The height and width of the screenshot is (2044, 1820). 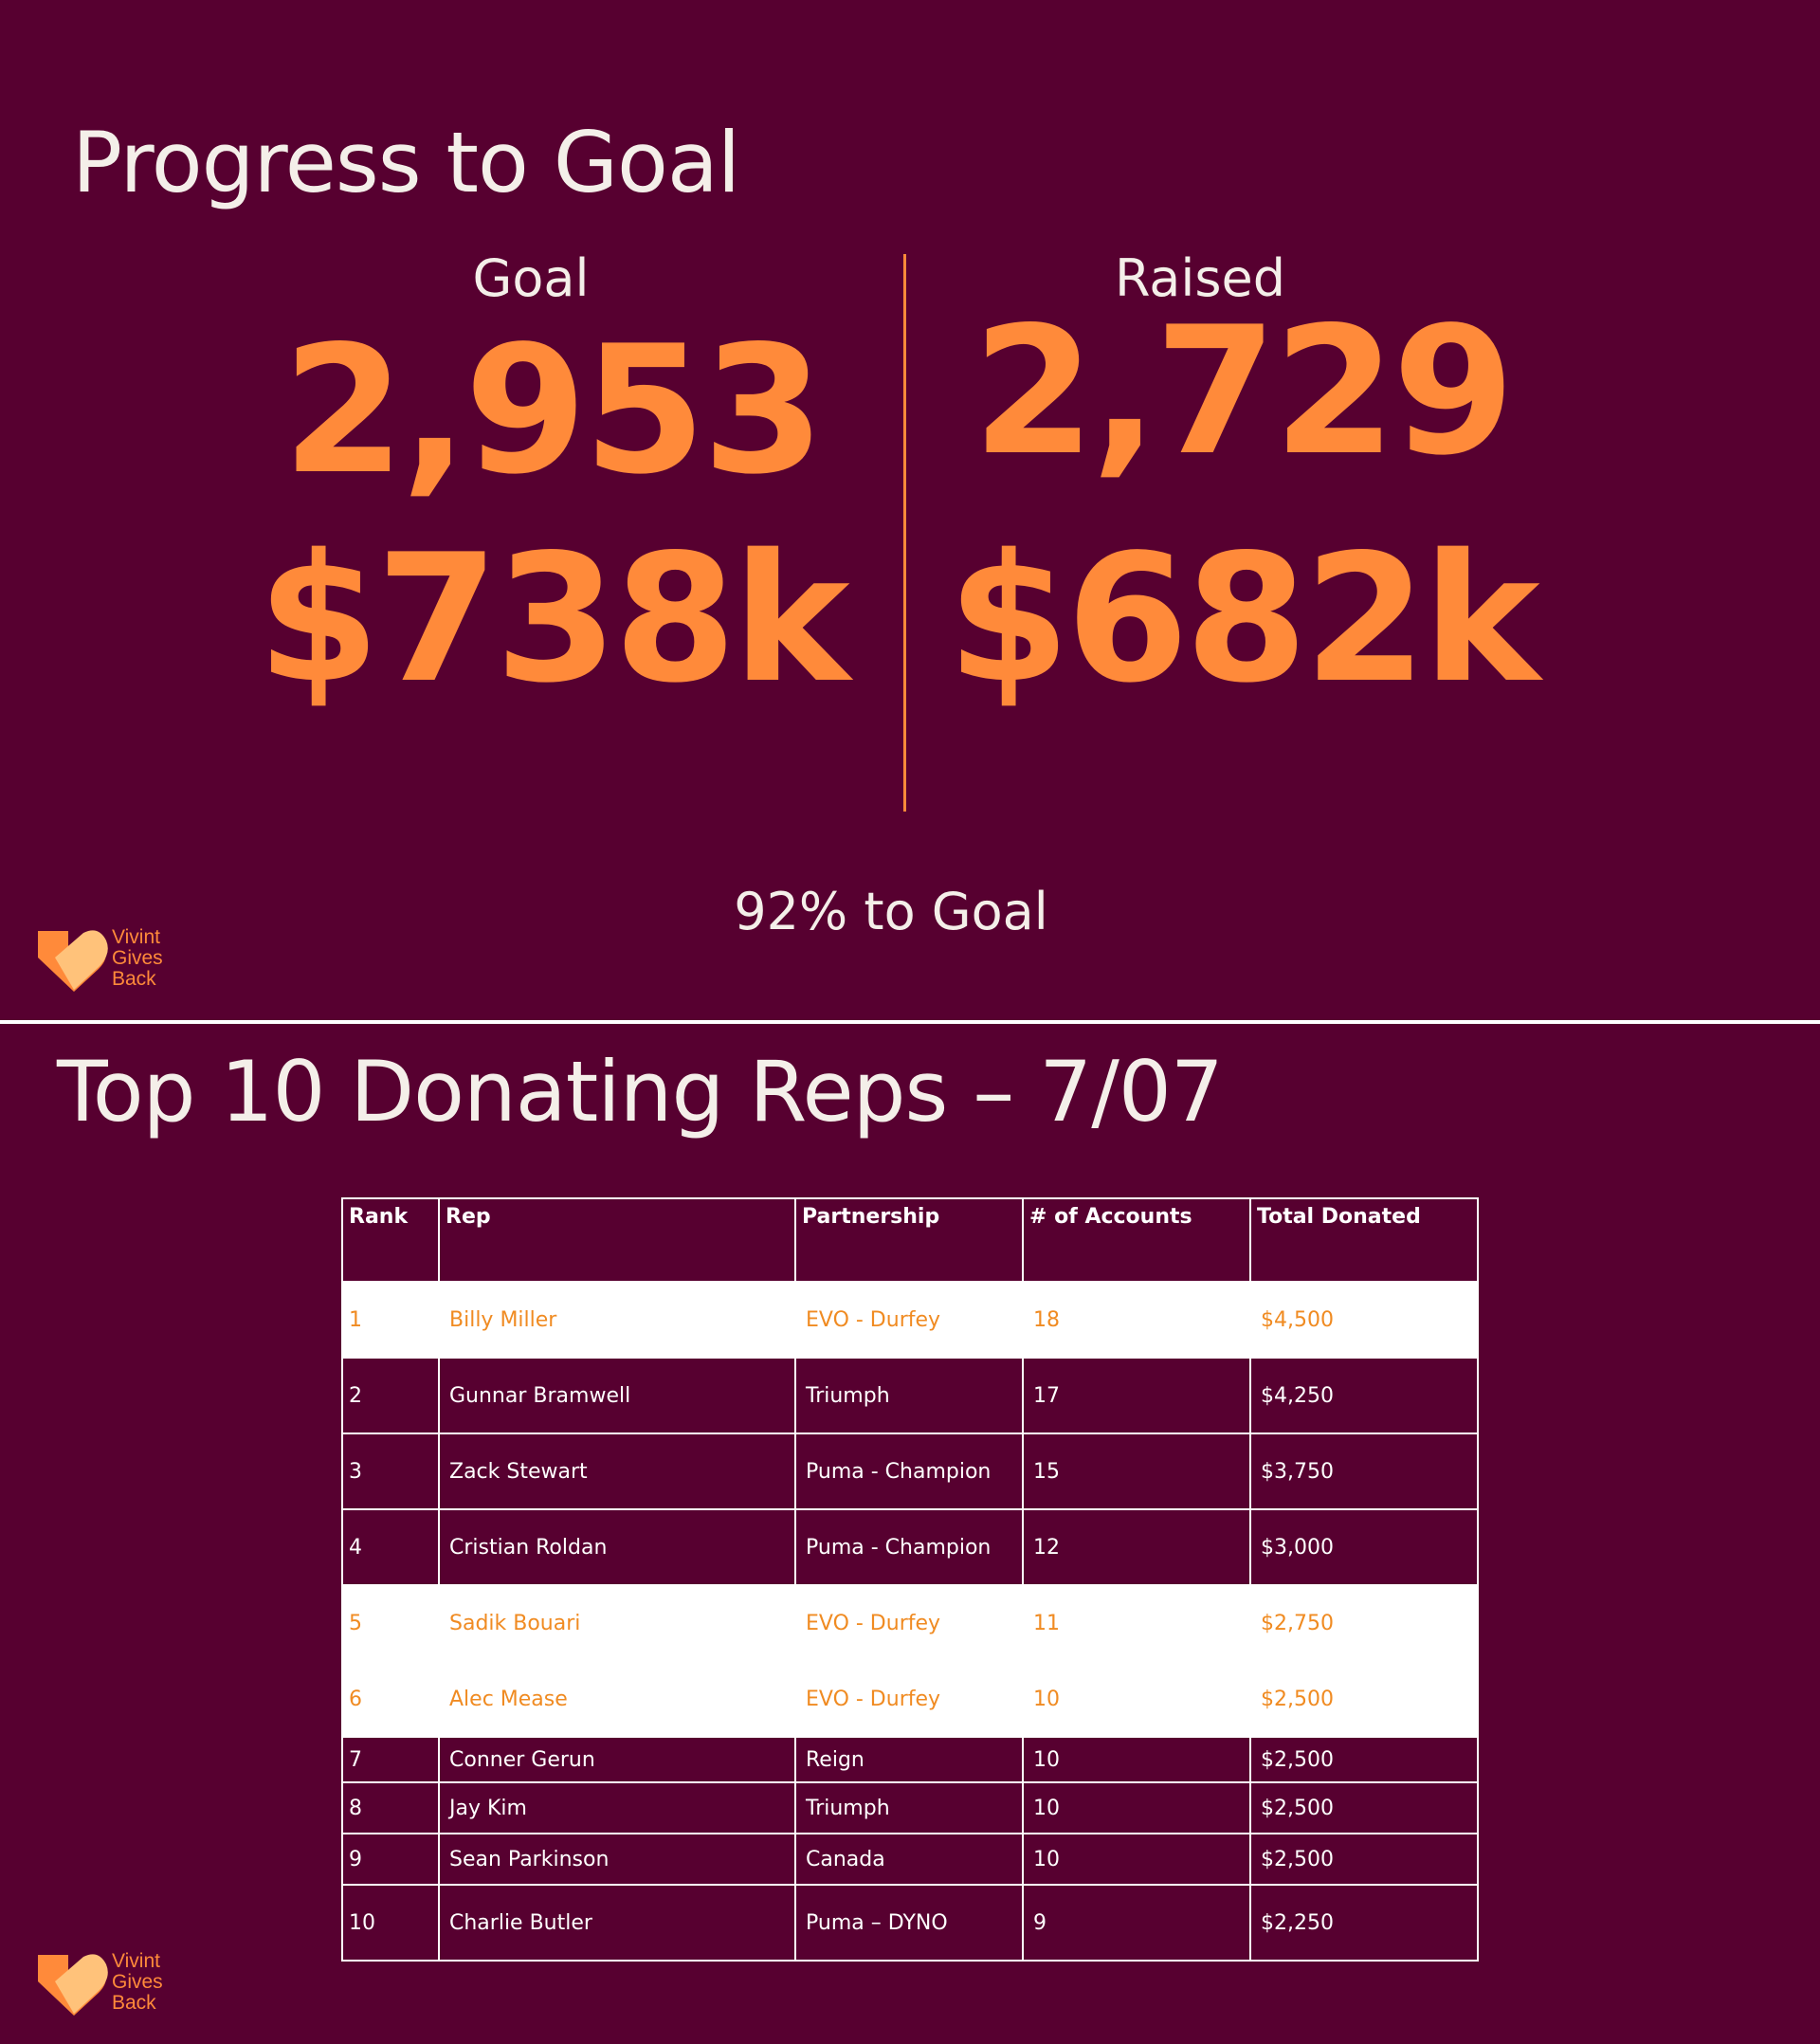 What do you see at coordinates (1364, 1240) in the screenshot?
I see `header-total: Total Donated` at bounding box center [1364, 1240].